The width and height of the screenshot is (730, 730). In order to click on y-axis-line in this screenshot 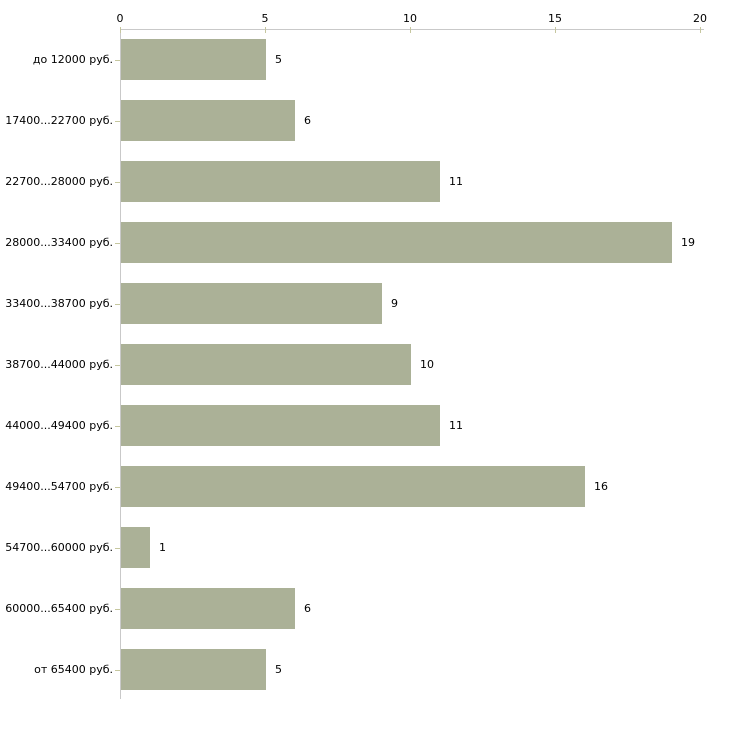, I will do `click(120, 364)`.